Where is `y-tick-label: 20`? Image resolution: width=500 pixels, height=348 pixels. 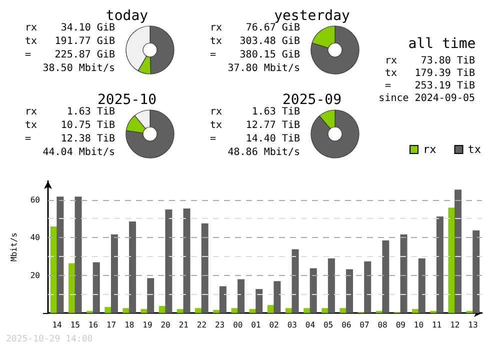
y-tick-label: 20 is located at coordinates (35, 275).